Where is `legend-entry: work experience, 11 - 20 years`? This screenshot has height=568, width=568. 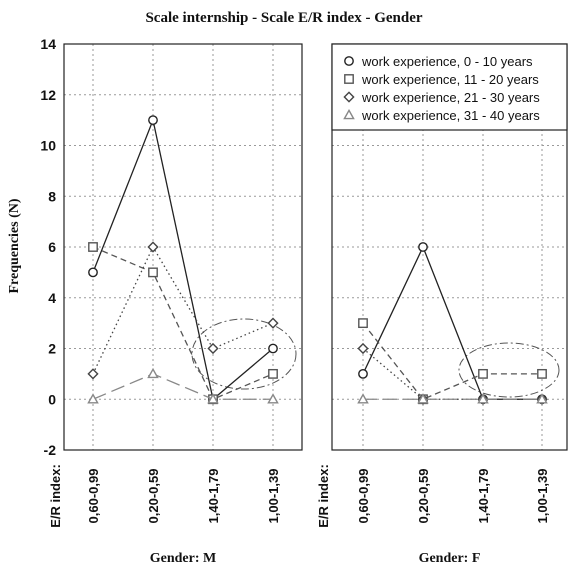 legend-entry: work experience, 11 - 20 years is located at coordinates (450, 79).